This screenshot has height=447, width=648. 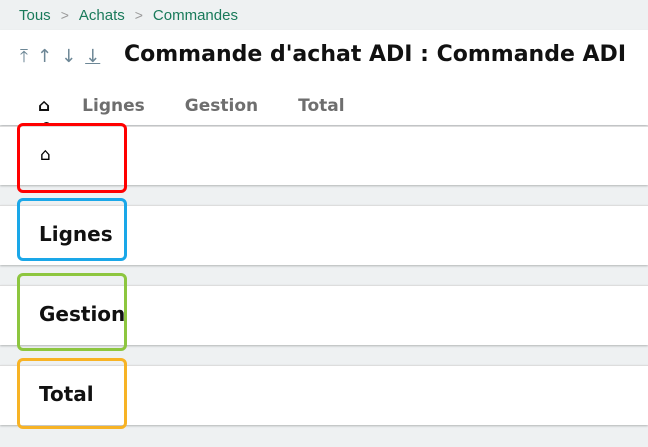 I want to click on section-total: Total, so click(x=324, y=395).